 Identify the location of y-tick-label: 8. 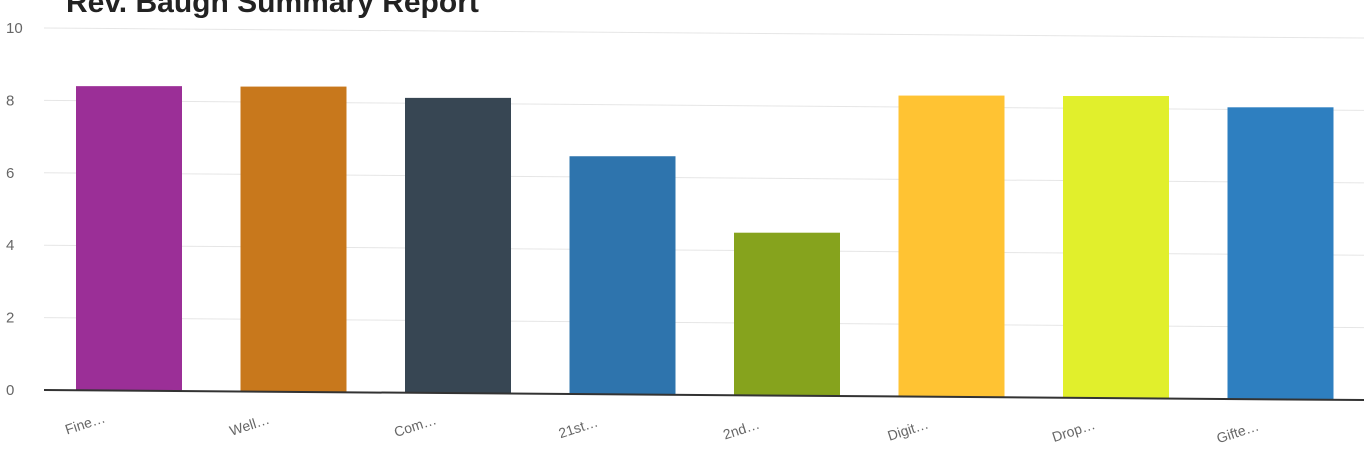
(10, 100).